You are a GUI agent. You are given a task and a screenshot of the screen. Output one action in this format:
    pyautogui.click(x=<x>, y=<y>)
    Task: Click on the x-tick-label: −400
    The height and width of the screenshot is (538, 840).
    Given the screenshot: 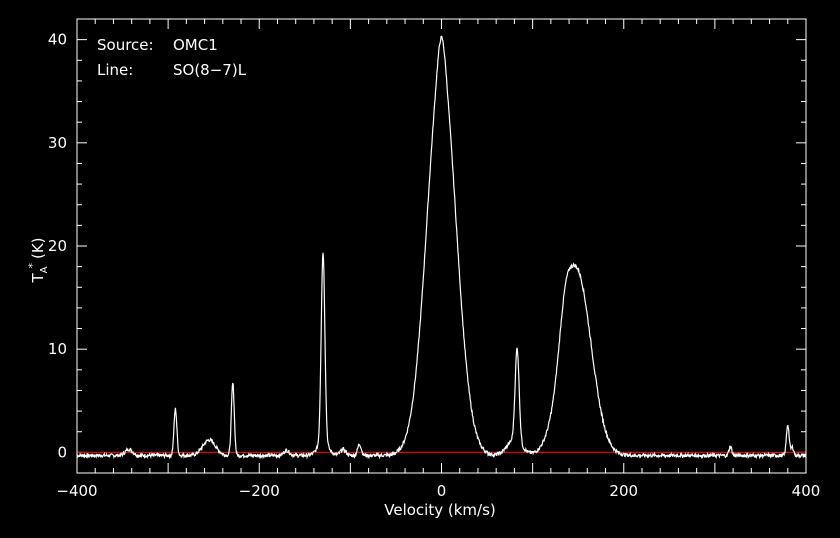 What is the action you would take?
    pyautogui.click(x=76, y=491)
    